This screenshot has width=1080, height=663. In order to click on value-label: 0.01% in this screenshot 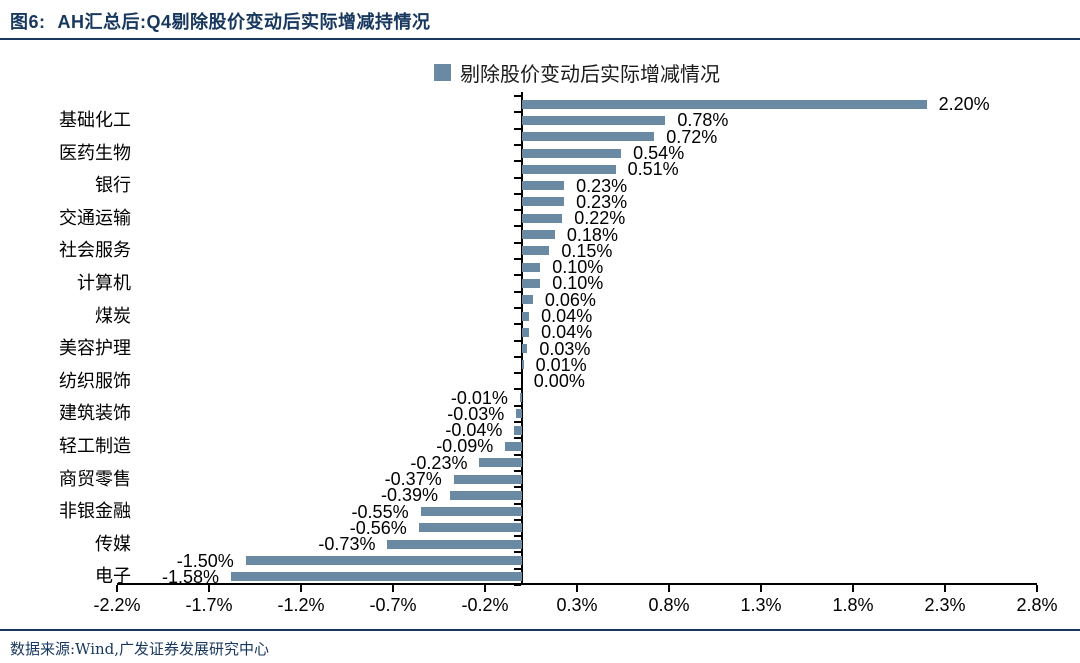, I will do `click(561, 364)`.